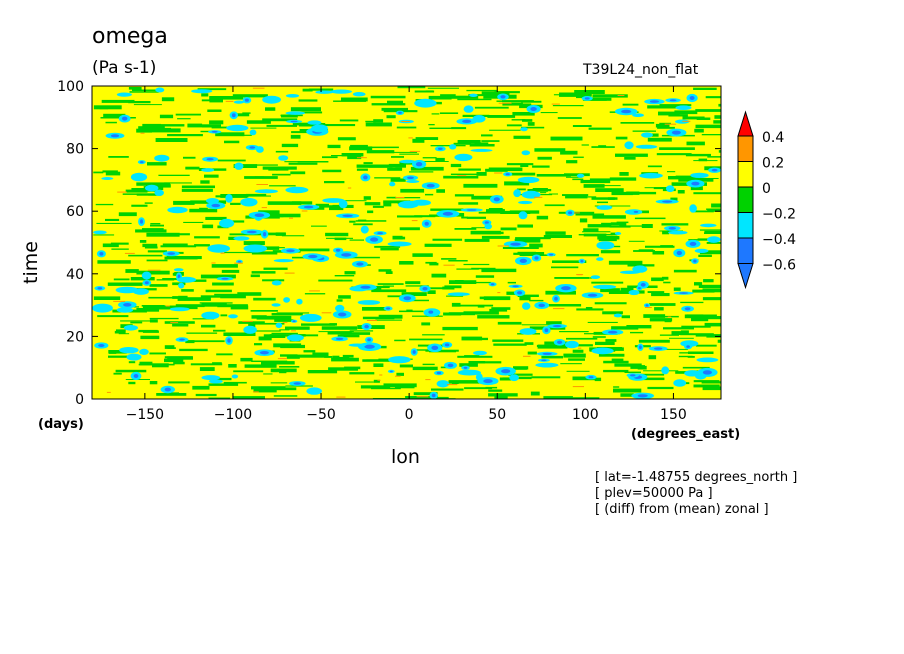 The image size is (904, 654). I want to click on x-tick-label: 50, so click(497, 415).